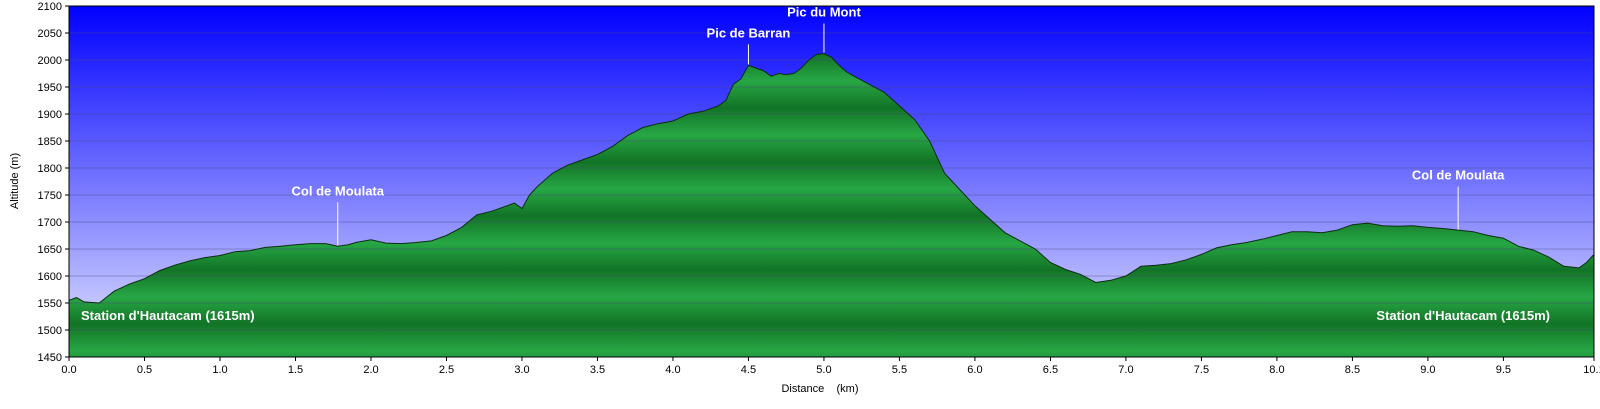  What do you see at coordinates (50, 7) in the screenshot?
I see `y-tick-label: 2100` at bounding box center [50, 7].